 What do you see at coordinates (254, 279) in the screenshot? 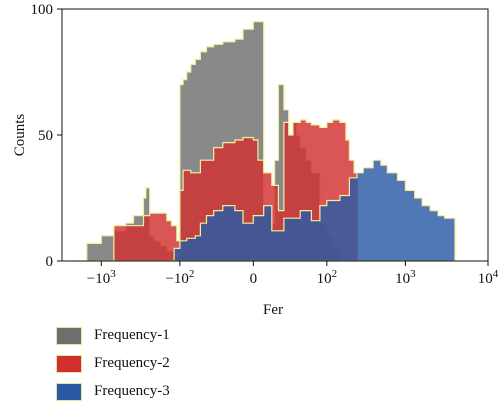
I see `x-tick-label: 0` at bounding box center [254, 279].